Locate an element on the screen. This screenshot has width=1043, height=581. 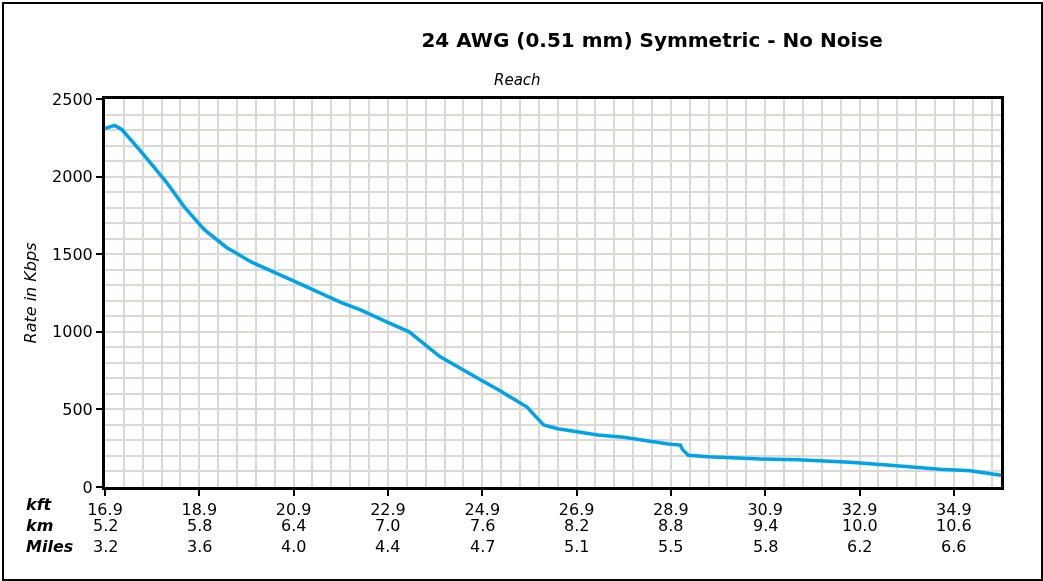
y-tick-label: 500 is located at coordinates (77, 409).